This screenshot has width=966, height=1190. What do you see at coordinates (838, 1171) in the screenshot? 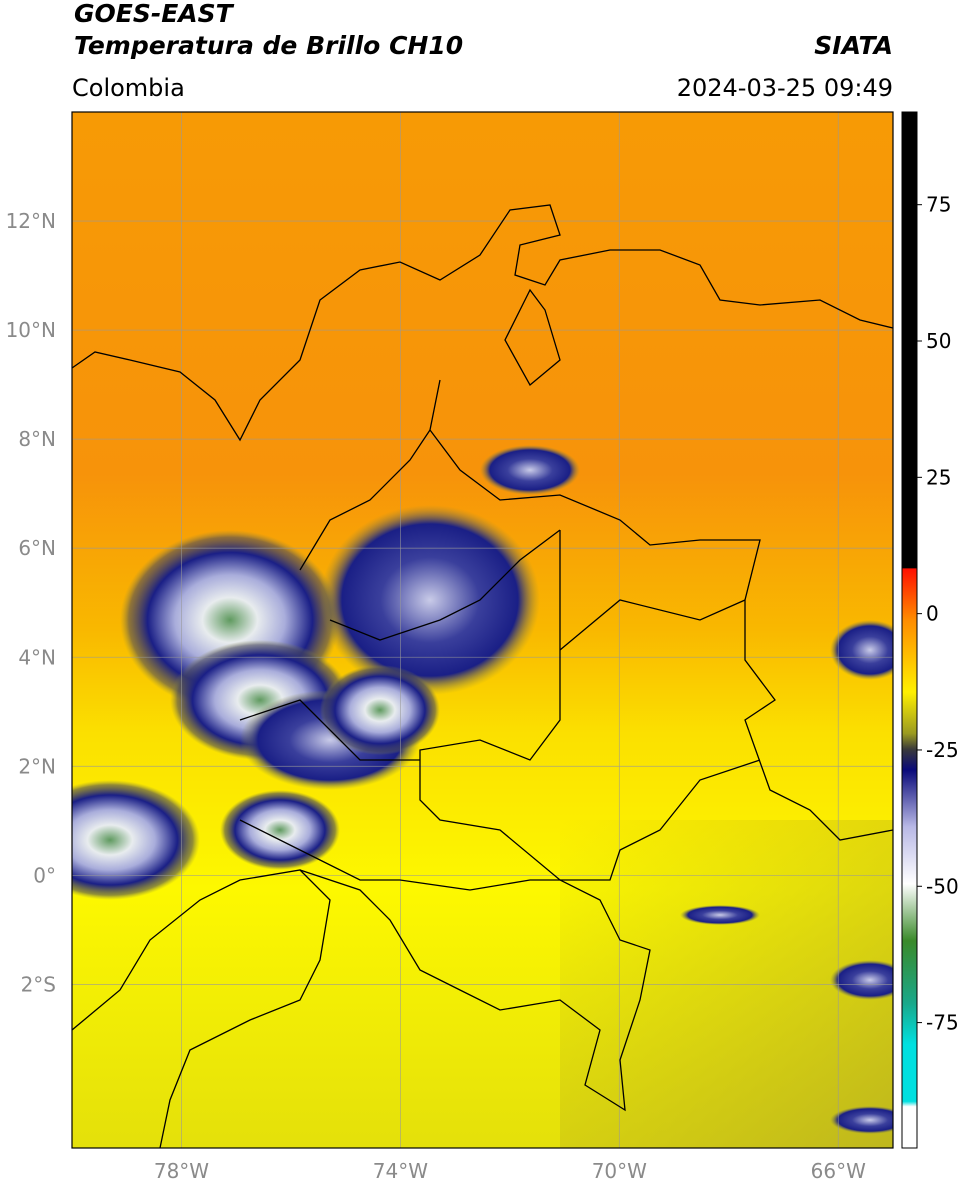
I see `x-tick-label: 66°W` at bounding box center [838, 1171].